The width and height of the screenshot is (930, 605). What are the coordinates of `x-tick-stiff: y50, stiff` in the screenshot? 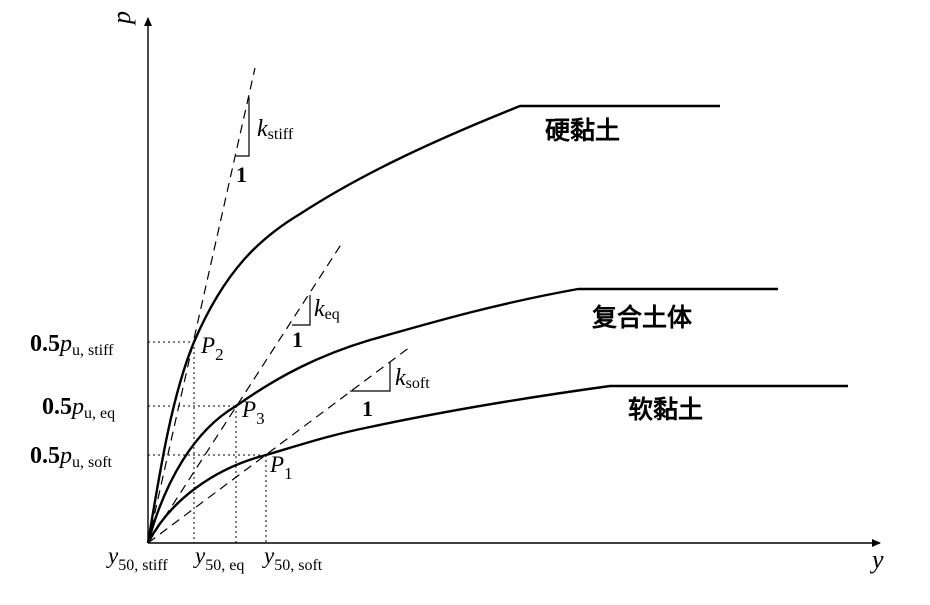 It's located at (137, 558).